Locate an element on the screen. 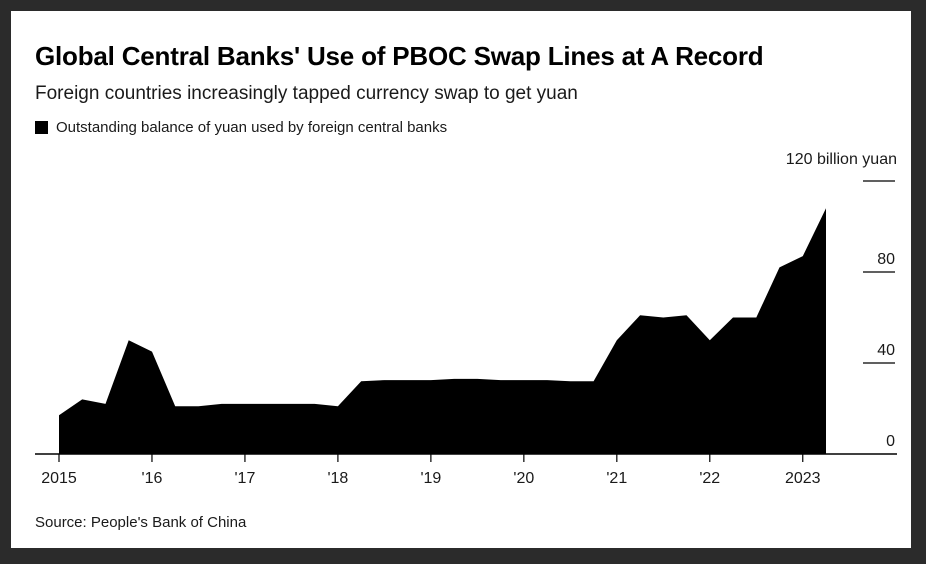  y-tick-label-80: 80 is located at coordinates (886, 259).